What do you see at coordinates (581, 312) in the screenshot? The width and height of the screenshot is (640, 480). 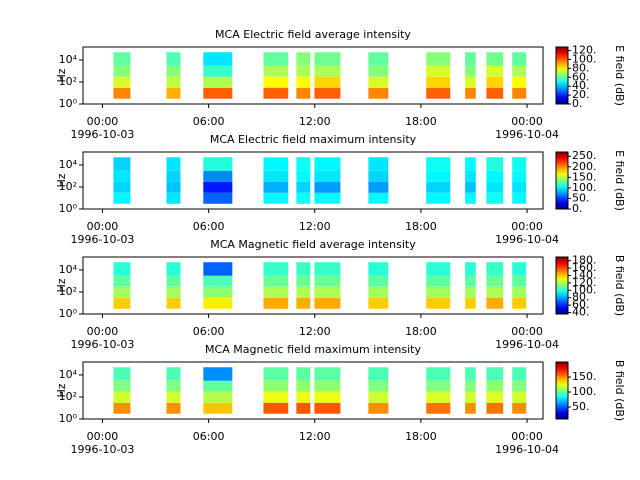 I see `colorbar-tick-label: 40.` at bounding box center [581, 312].